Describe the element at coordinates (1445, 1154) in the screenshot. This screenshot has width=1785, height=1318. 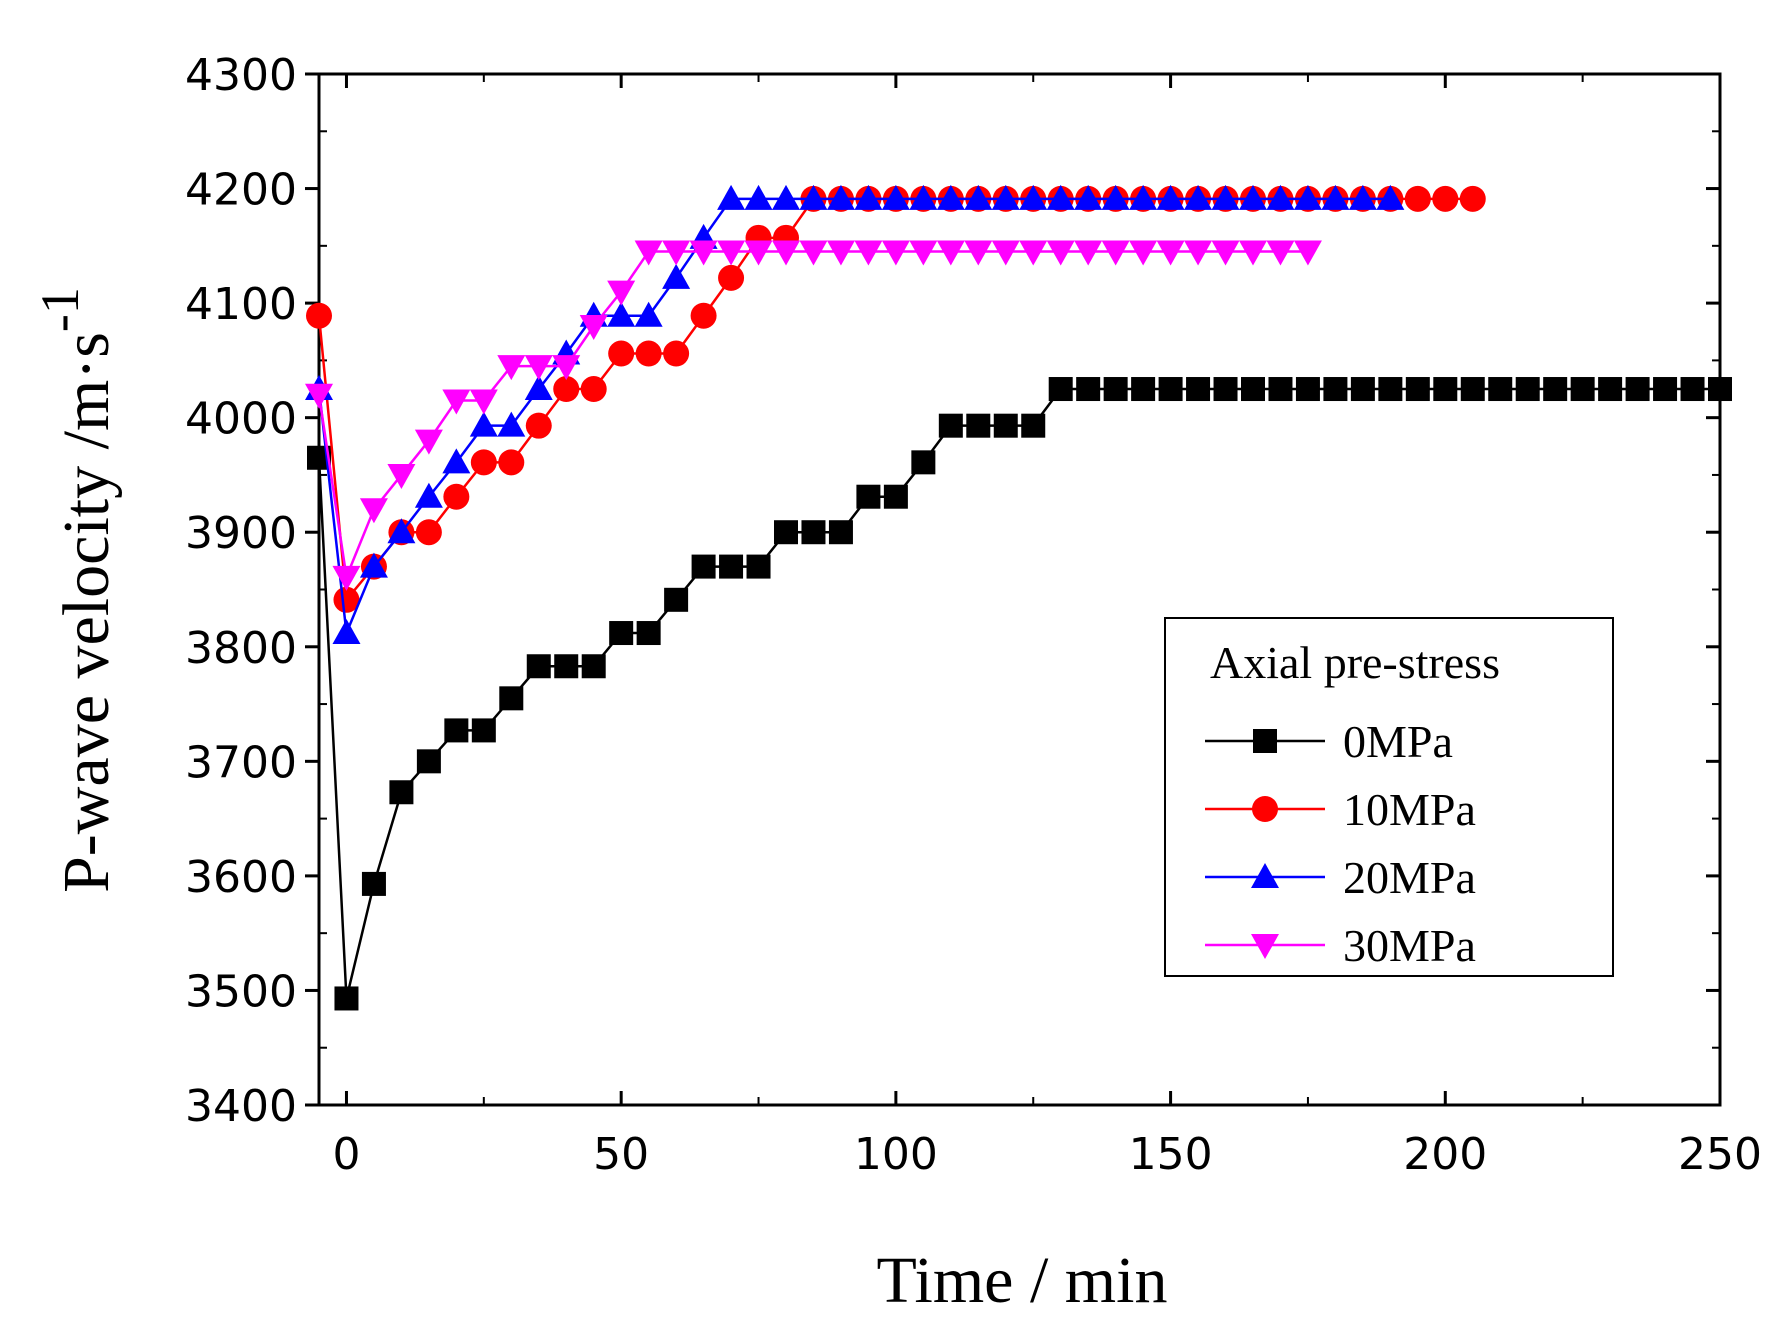
I see `x-tick-label: 200` at that location.